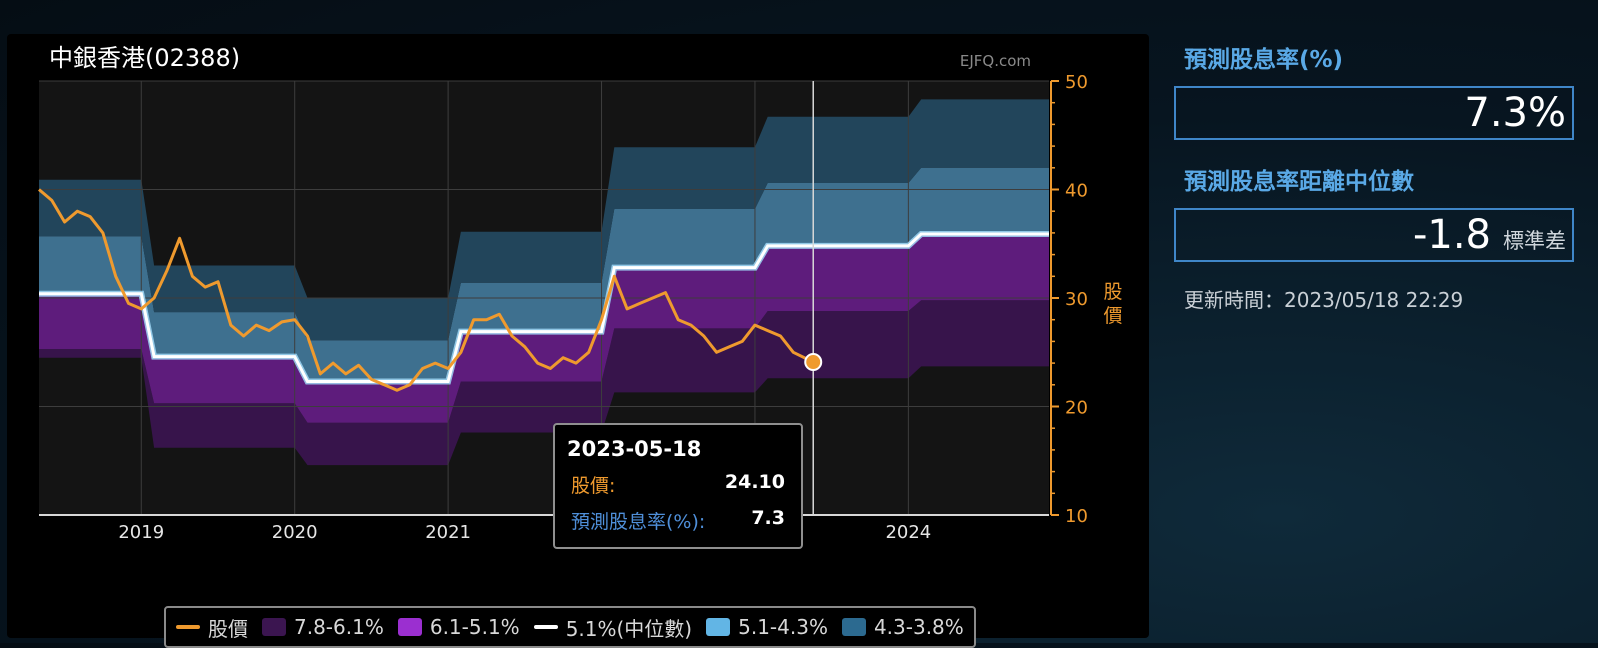 The height and width of the screenshot is (648, 1598). I want to click on x-tick-label-2024: 2024, so click(908, 532).